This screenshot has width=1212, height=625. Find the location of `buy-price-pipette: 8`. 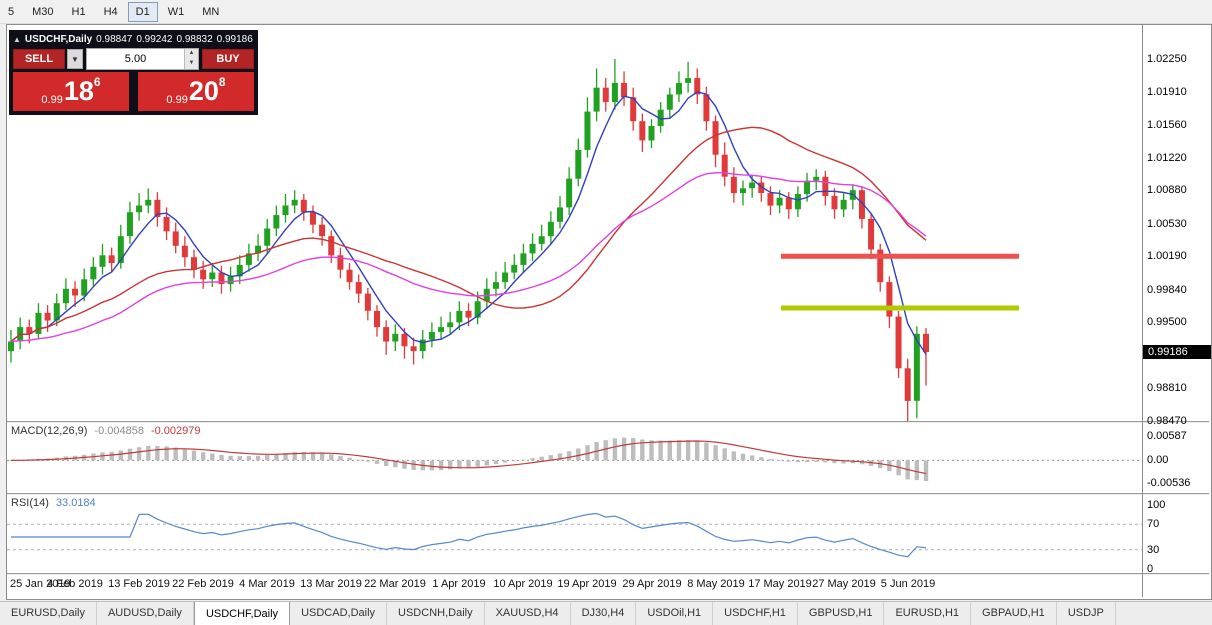

buy-price-pipette: 8 is located at coordinates (222, 82).